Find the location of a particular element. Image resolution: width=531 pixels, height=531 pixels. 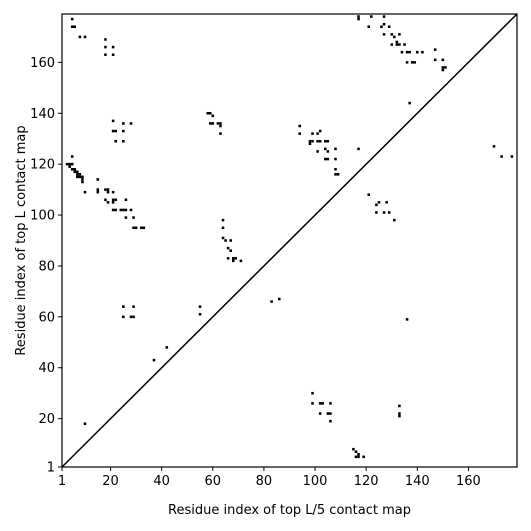

y-axis-label: Residue index of top L contact map is located at coordinates (21, 240).